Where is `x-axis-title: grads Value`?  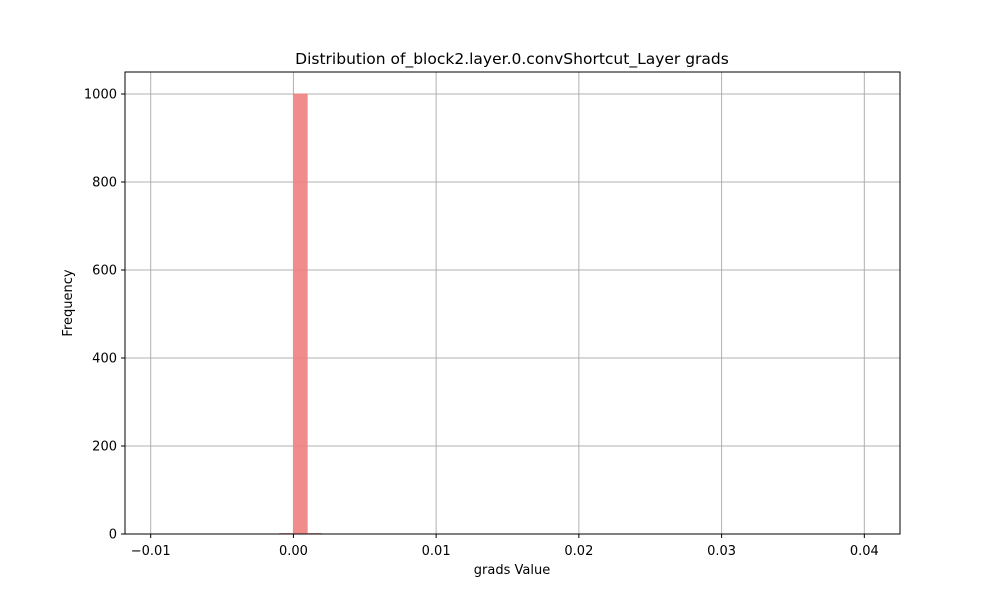
x-axis-title: grads Value is located at coordinates (512, 570).